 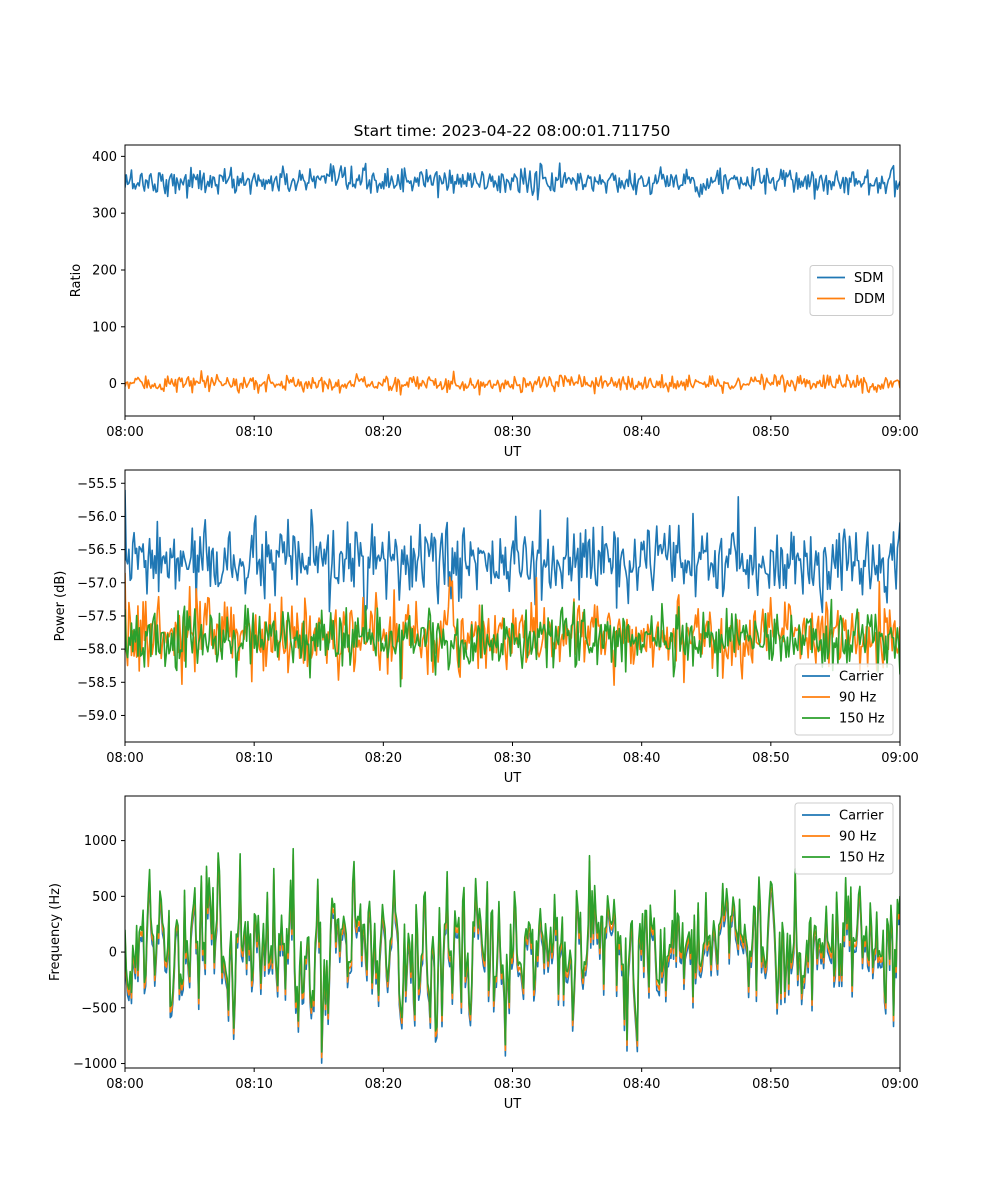 I want to click on y-tick-label: −56.0, so click(x=97, y=517).